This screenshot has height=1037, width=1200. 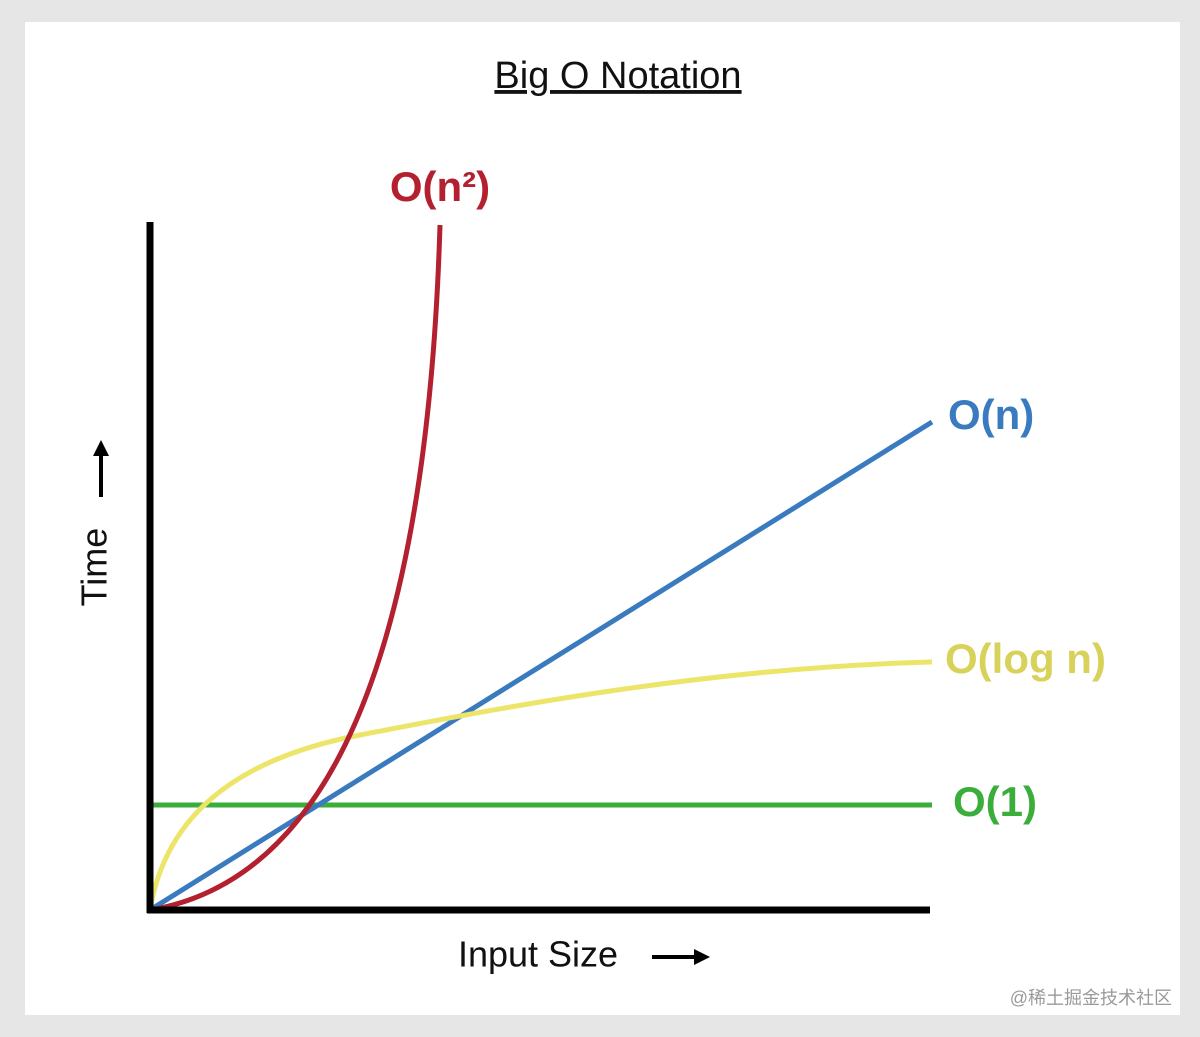 I want to click on y-axis-label: Time, so click(x=94, y=567).